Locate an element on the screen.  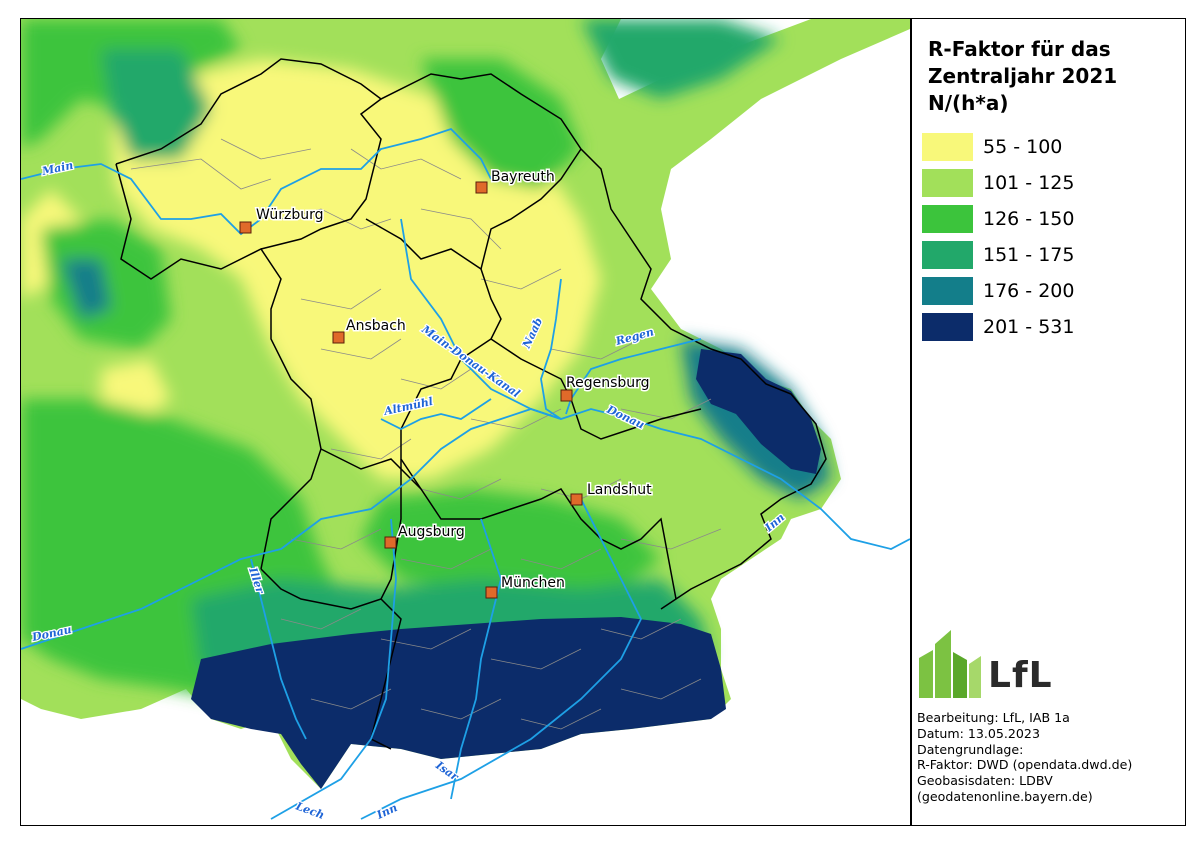
lfl-logo-icon is located at coordinates (950, 664).